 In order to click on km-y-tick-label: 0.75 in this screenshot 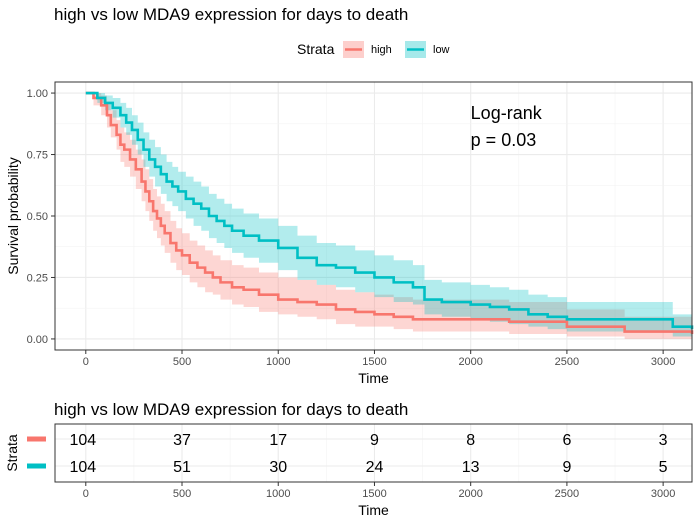, I will do `click(37, 156)`.